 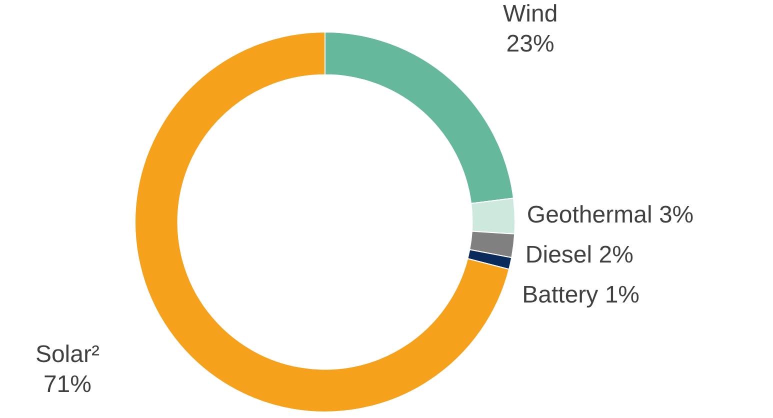 I want to click on slice-label: Battery 1%, so click(x=581, y=295).